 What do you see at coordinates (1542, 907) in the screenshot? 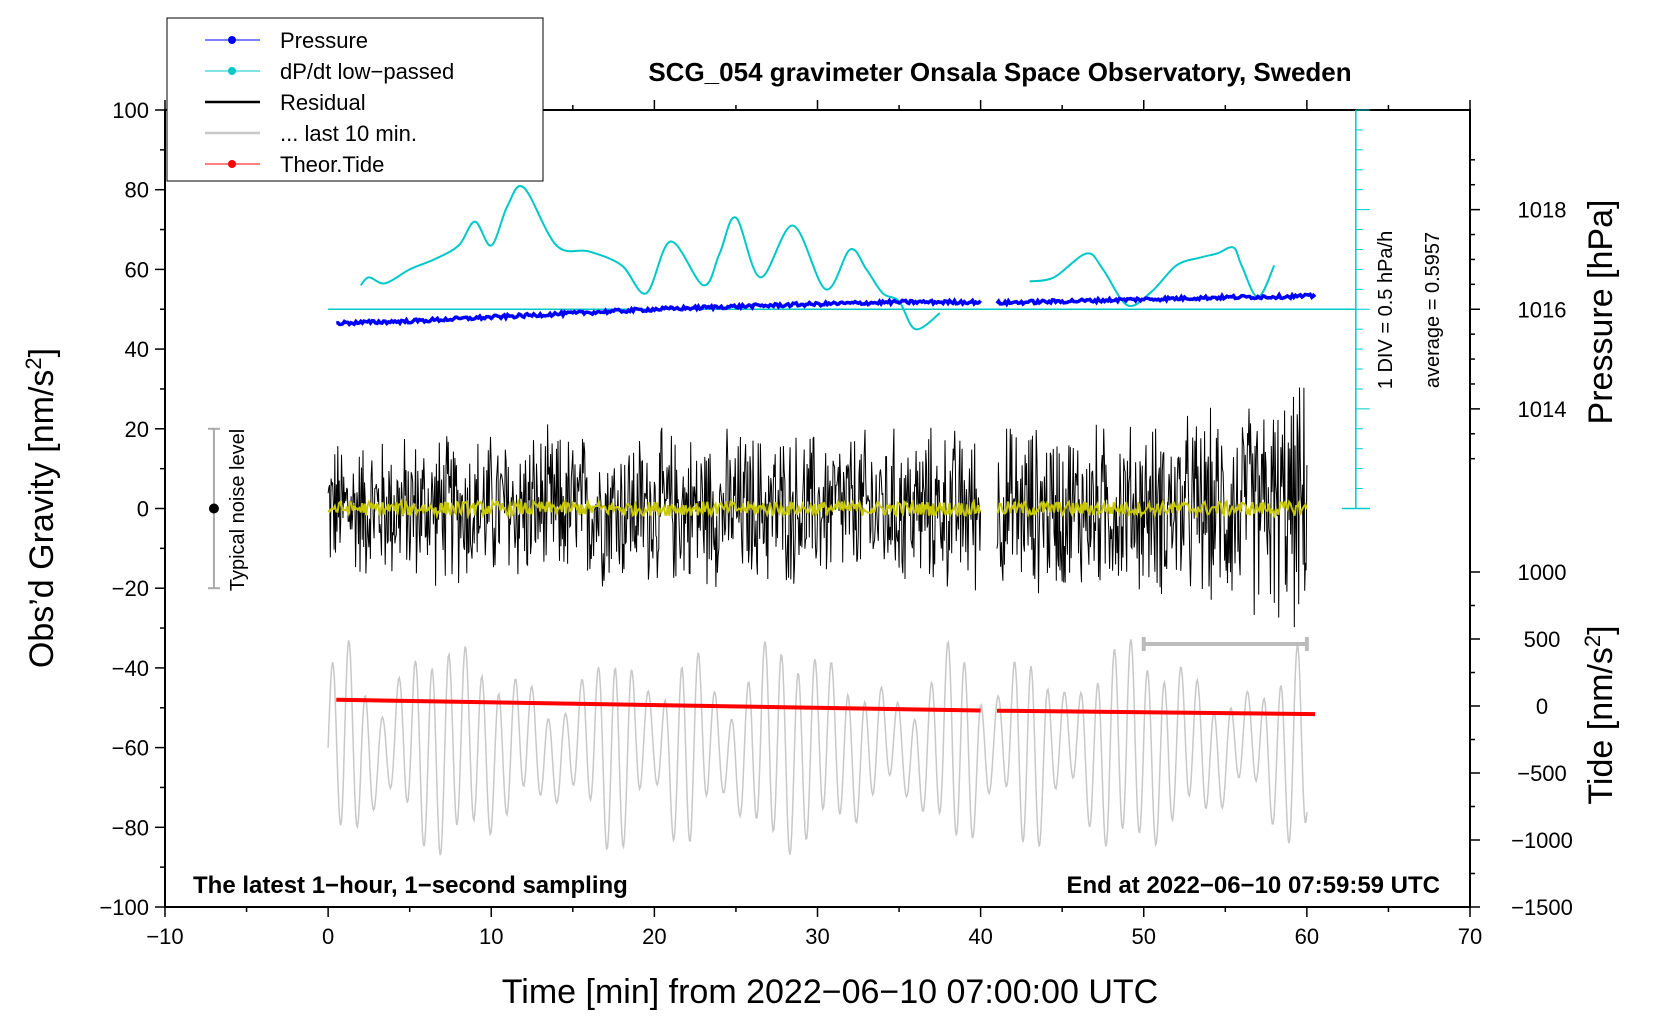
I see `tide-tick-label: −1500` at bounding box center [1542, 907].